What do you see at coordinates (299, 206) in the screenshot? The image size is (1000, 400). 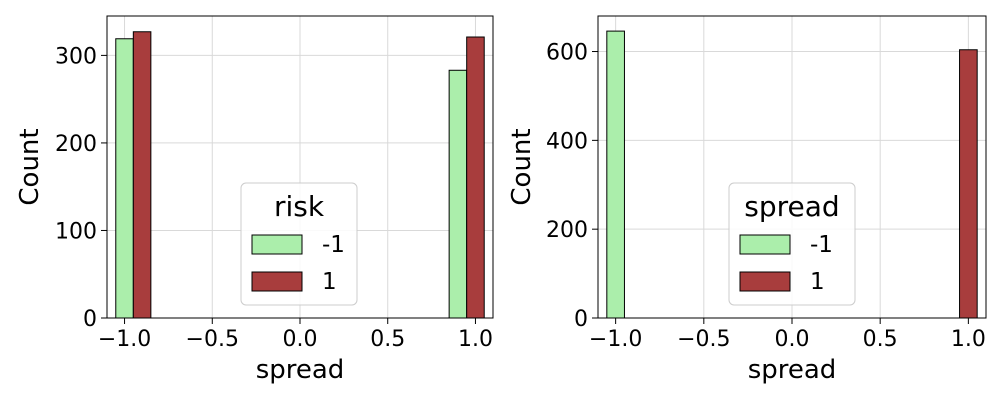 I see `legend-title: risk` at bounding box center [299, 206].